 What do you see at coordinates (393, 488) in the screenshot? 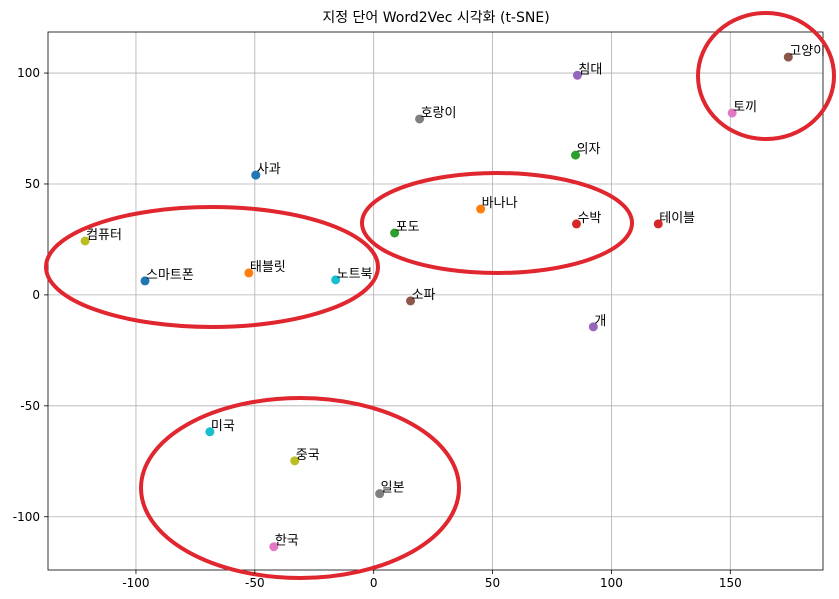
I see `point-label: 일본` at bounding box center [393, 488].